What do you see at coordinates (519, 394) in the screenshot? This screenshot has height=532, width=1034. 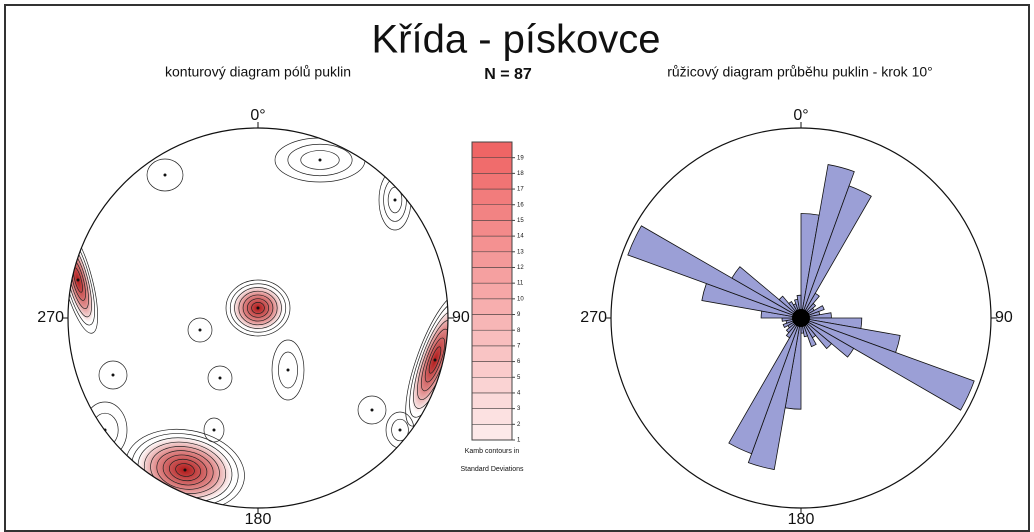 I see `colorbar-tick-label: 4` at bounding box center [519, 394].